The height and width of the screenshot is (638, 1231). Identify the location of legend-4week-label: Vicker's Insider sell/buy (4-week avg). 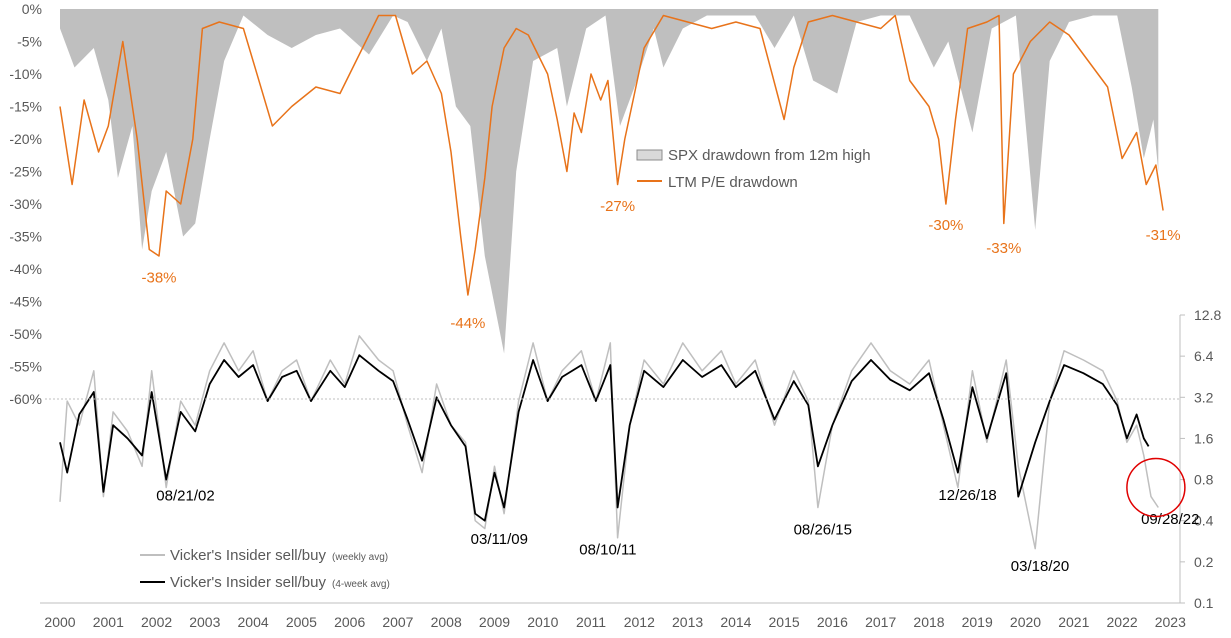
(280, 582).